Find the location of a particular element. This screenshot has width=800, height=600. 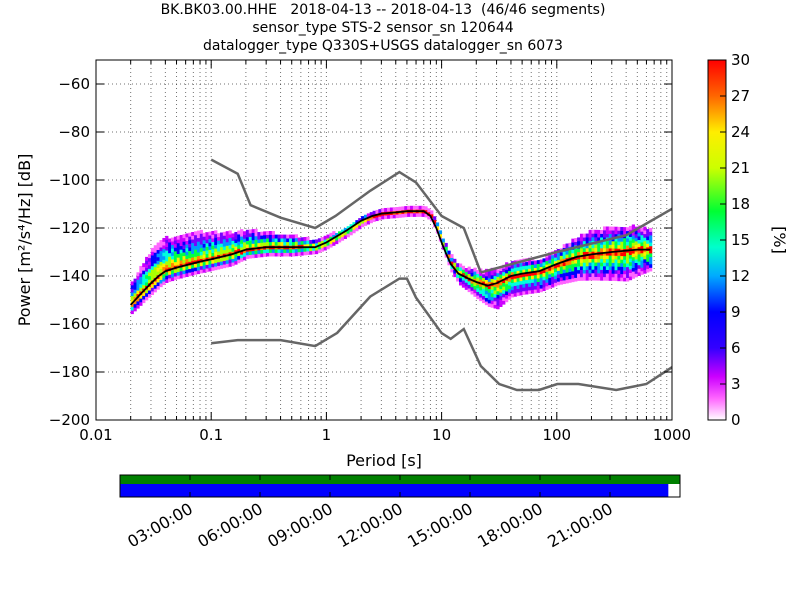

timeline-tick-label: 12:00:00 is located at coordinates (370, 525).